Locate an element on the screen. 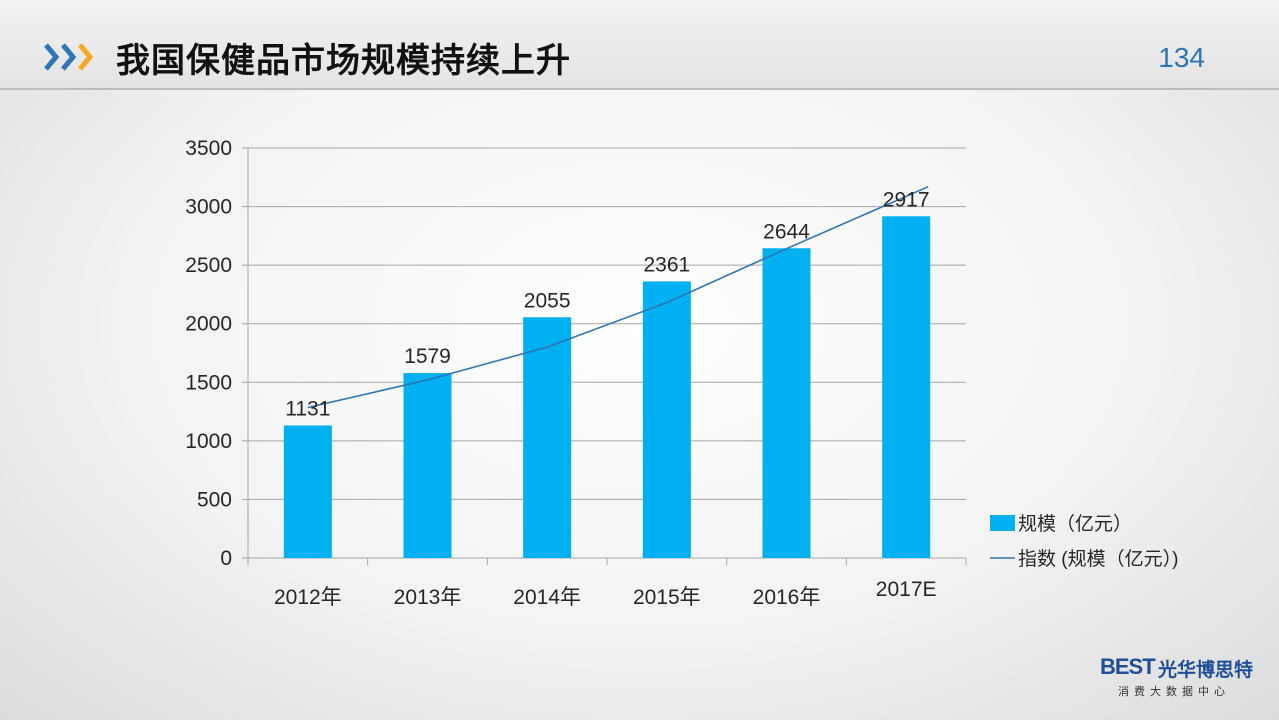 The height and width of the screenshot is (720, 1279). data-label: 2644 is located at coordinates (786, 231).